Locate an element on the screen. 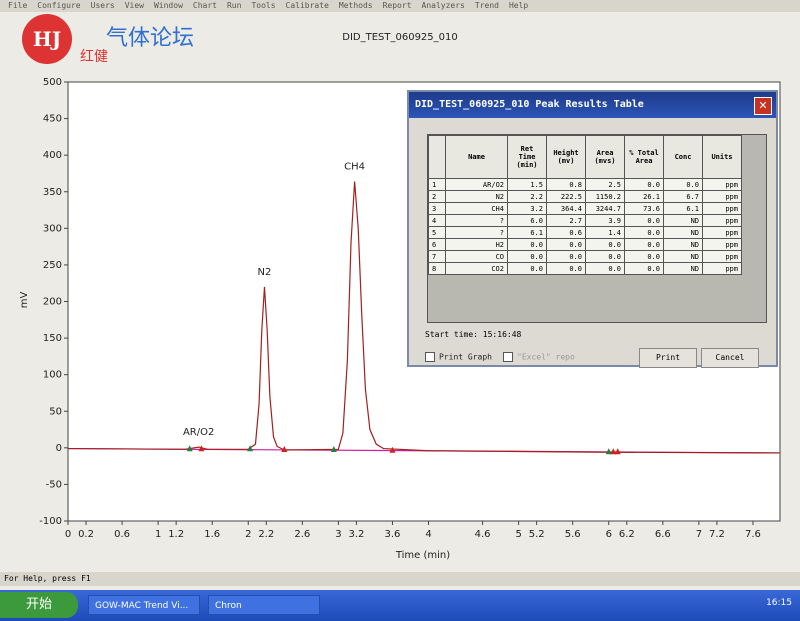  table-row: 1 AR/O2 1.5 0.8 2.5 0.0 0.0 ppm is located at coordinates (585, 184).